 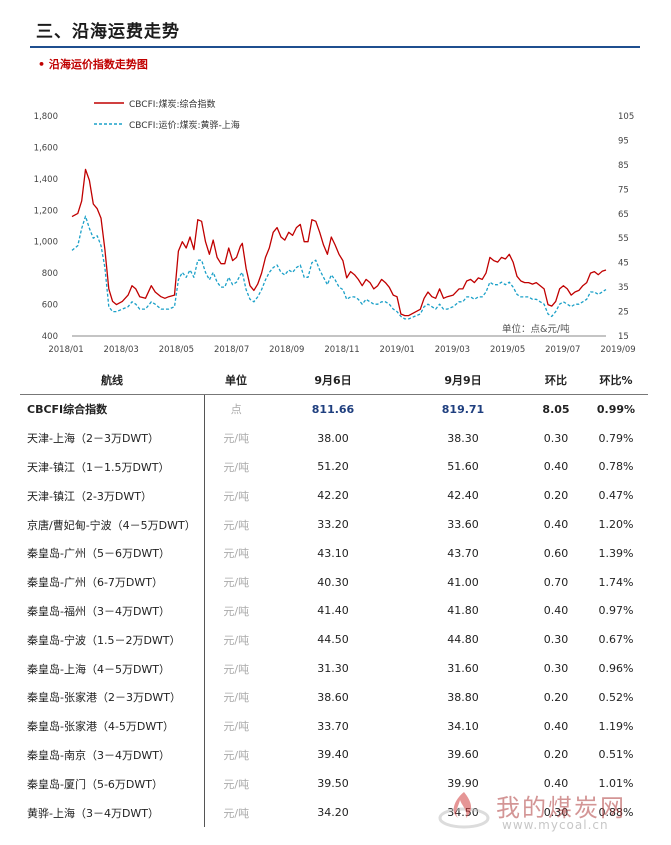 What do you see at coordinates (626, 227) in the screenshot?
I see `y-axis-right: 15 25 35 45 55 65 75 85 95 105` at bounding box center [626, 227].